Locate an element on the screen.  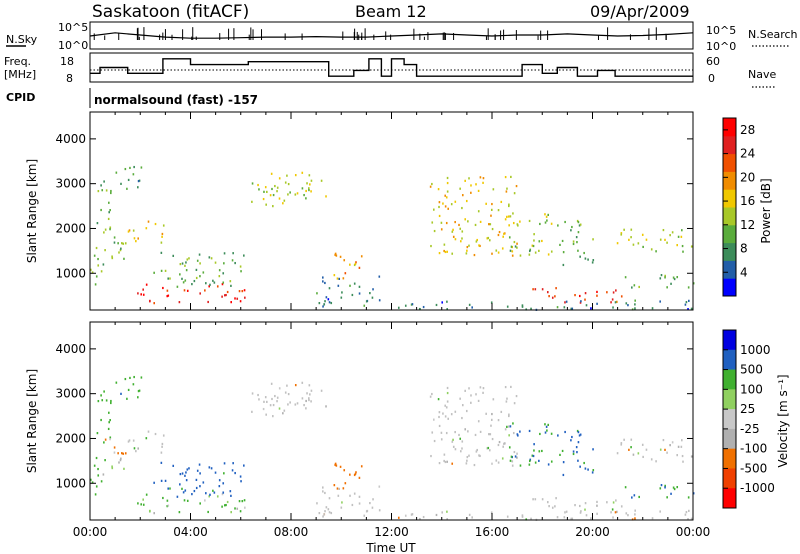
nave-tick-bottom: 0 is located at coordinates (711, 78).